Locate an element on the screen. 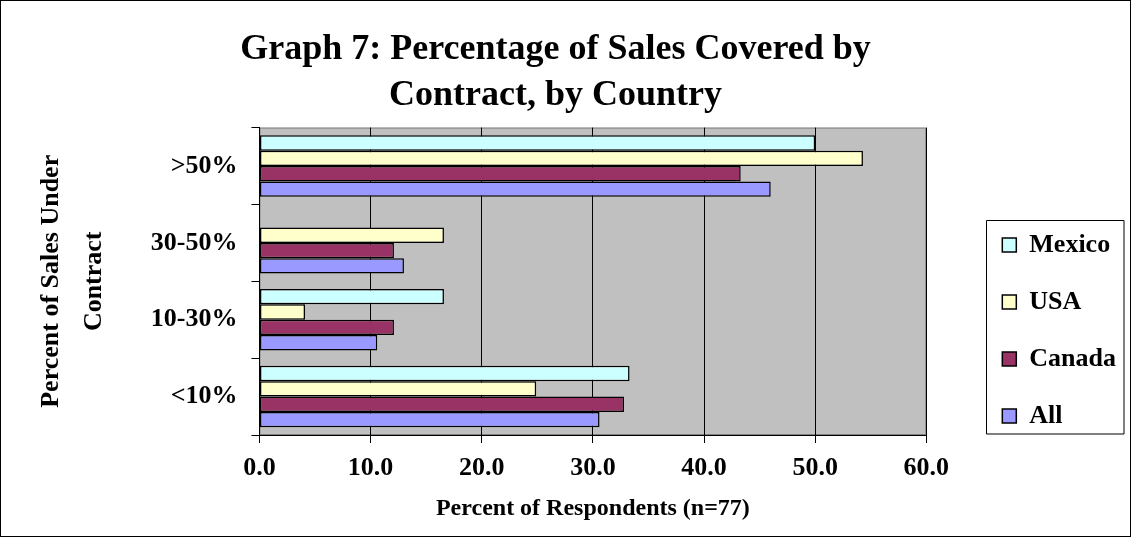  y-tick-label: 10-30% is located at coordinates (194, 318).